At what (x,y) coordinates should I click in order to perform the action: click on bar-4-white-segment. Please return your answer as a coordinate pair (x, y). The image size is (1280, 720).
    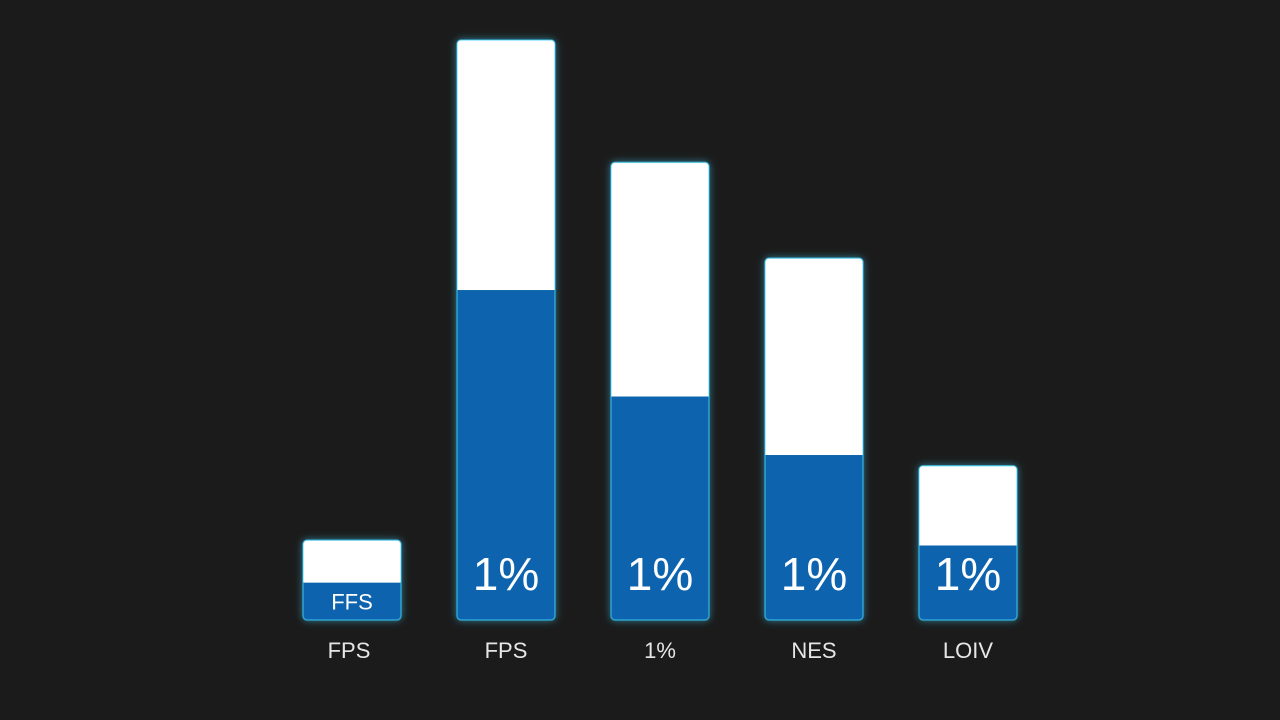
    Looking at the image, I should click on (814, 357).